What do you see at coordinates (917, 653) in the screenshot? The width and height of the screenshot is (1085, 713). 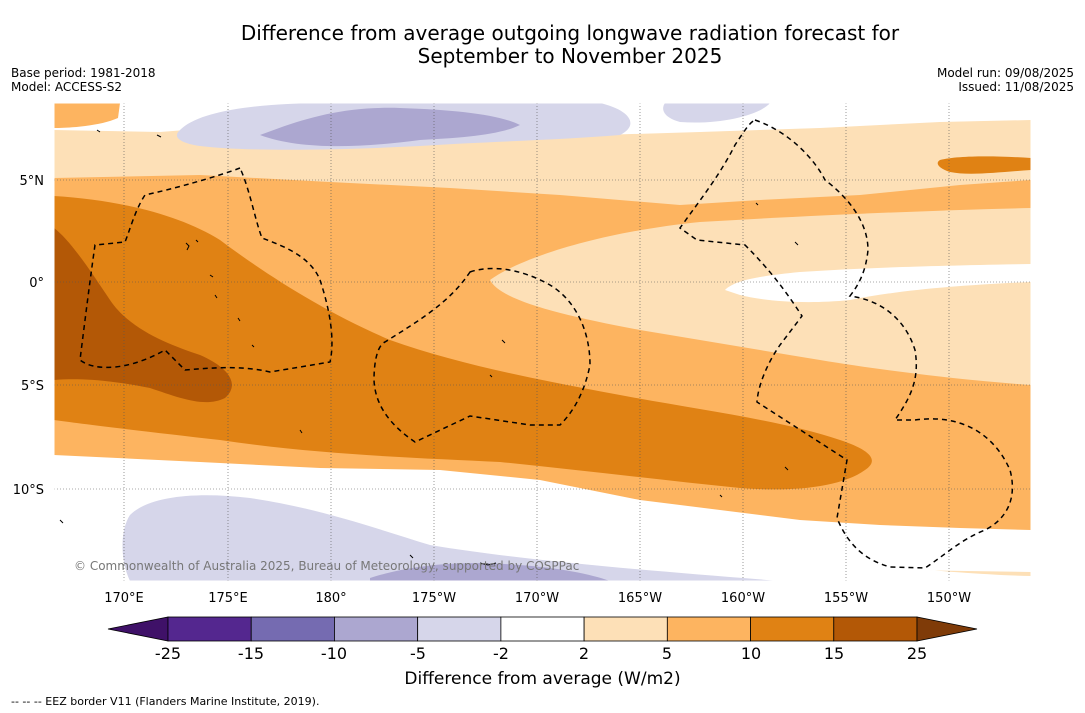 I see `colorbar-tick-label: 25` at bounding box center [917, 653].